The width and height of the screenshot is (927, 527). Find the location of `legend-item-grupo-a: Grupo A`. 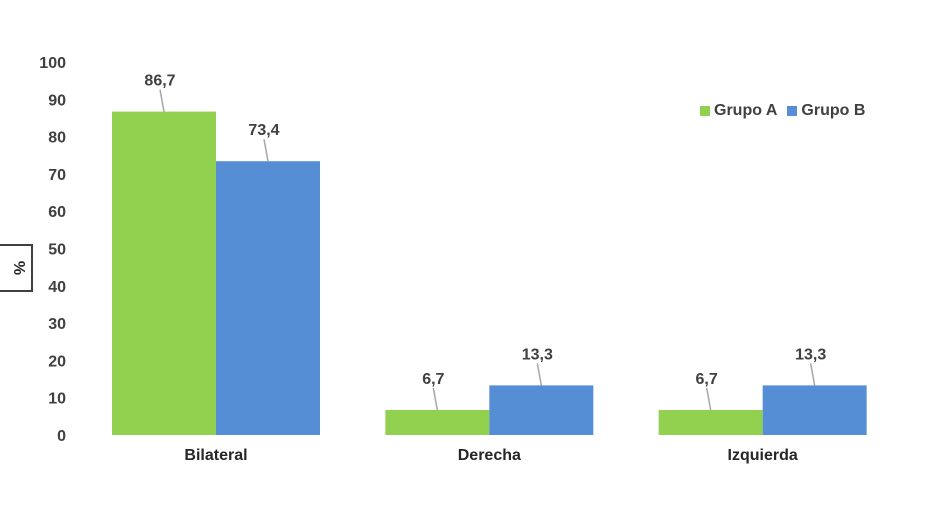

legend-item-grupo-a: Grupo A is located at coordinates (738, 111).